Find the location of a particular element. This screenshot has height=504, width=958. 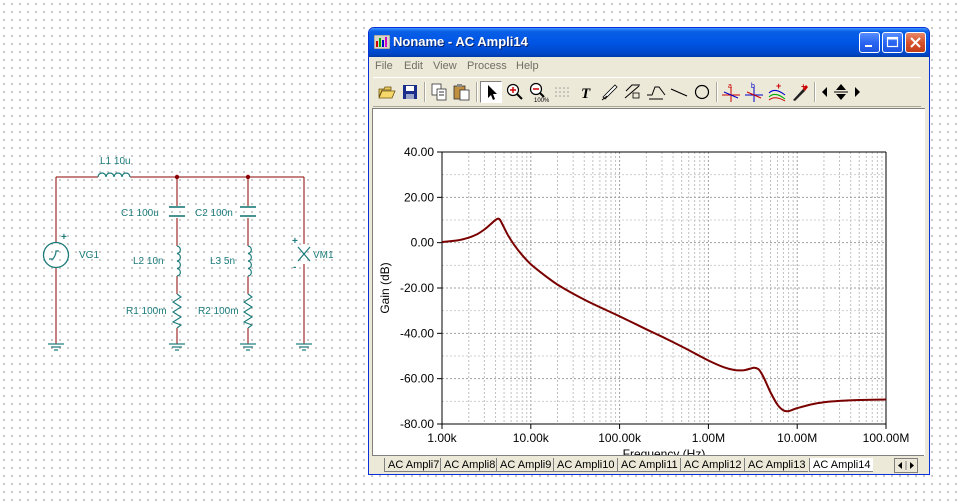

inductor-L1 is located at coordinates (114, 175).